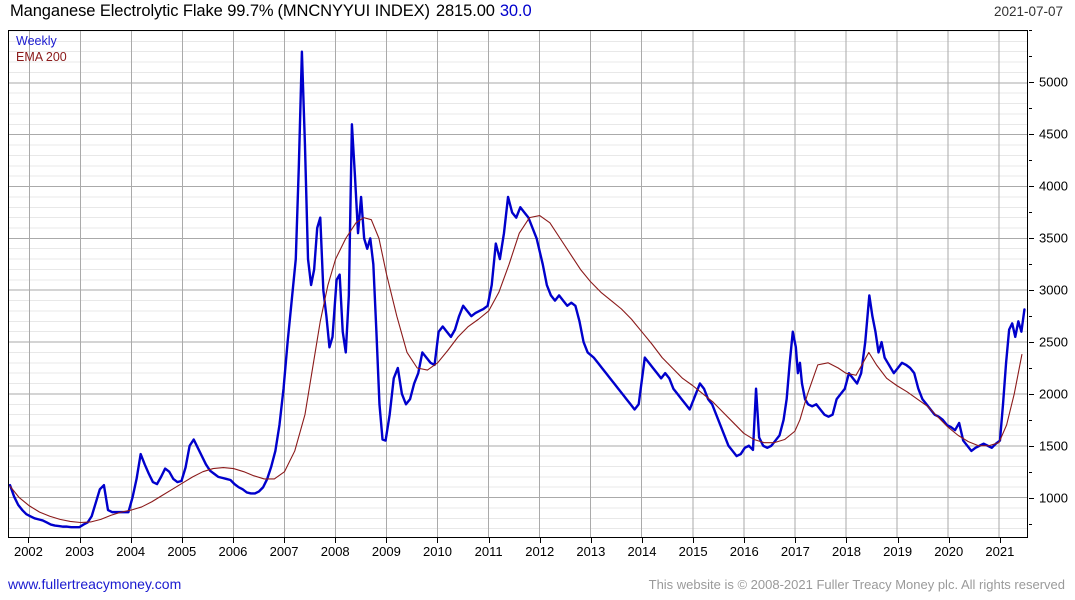 Image resolution: width=1075 pixels, height=600 pixels. What do you see at coordinates (1053, 394) in the screenshot?
I see `y-axis-label: 2000` at bounding box center [1053, 394].